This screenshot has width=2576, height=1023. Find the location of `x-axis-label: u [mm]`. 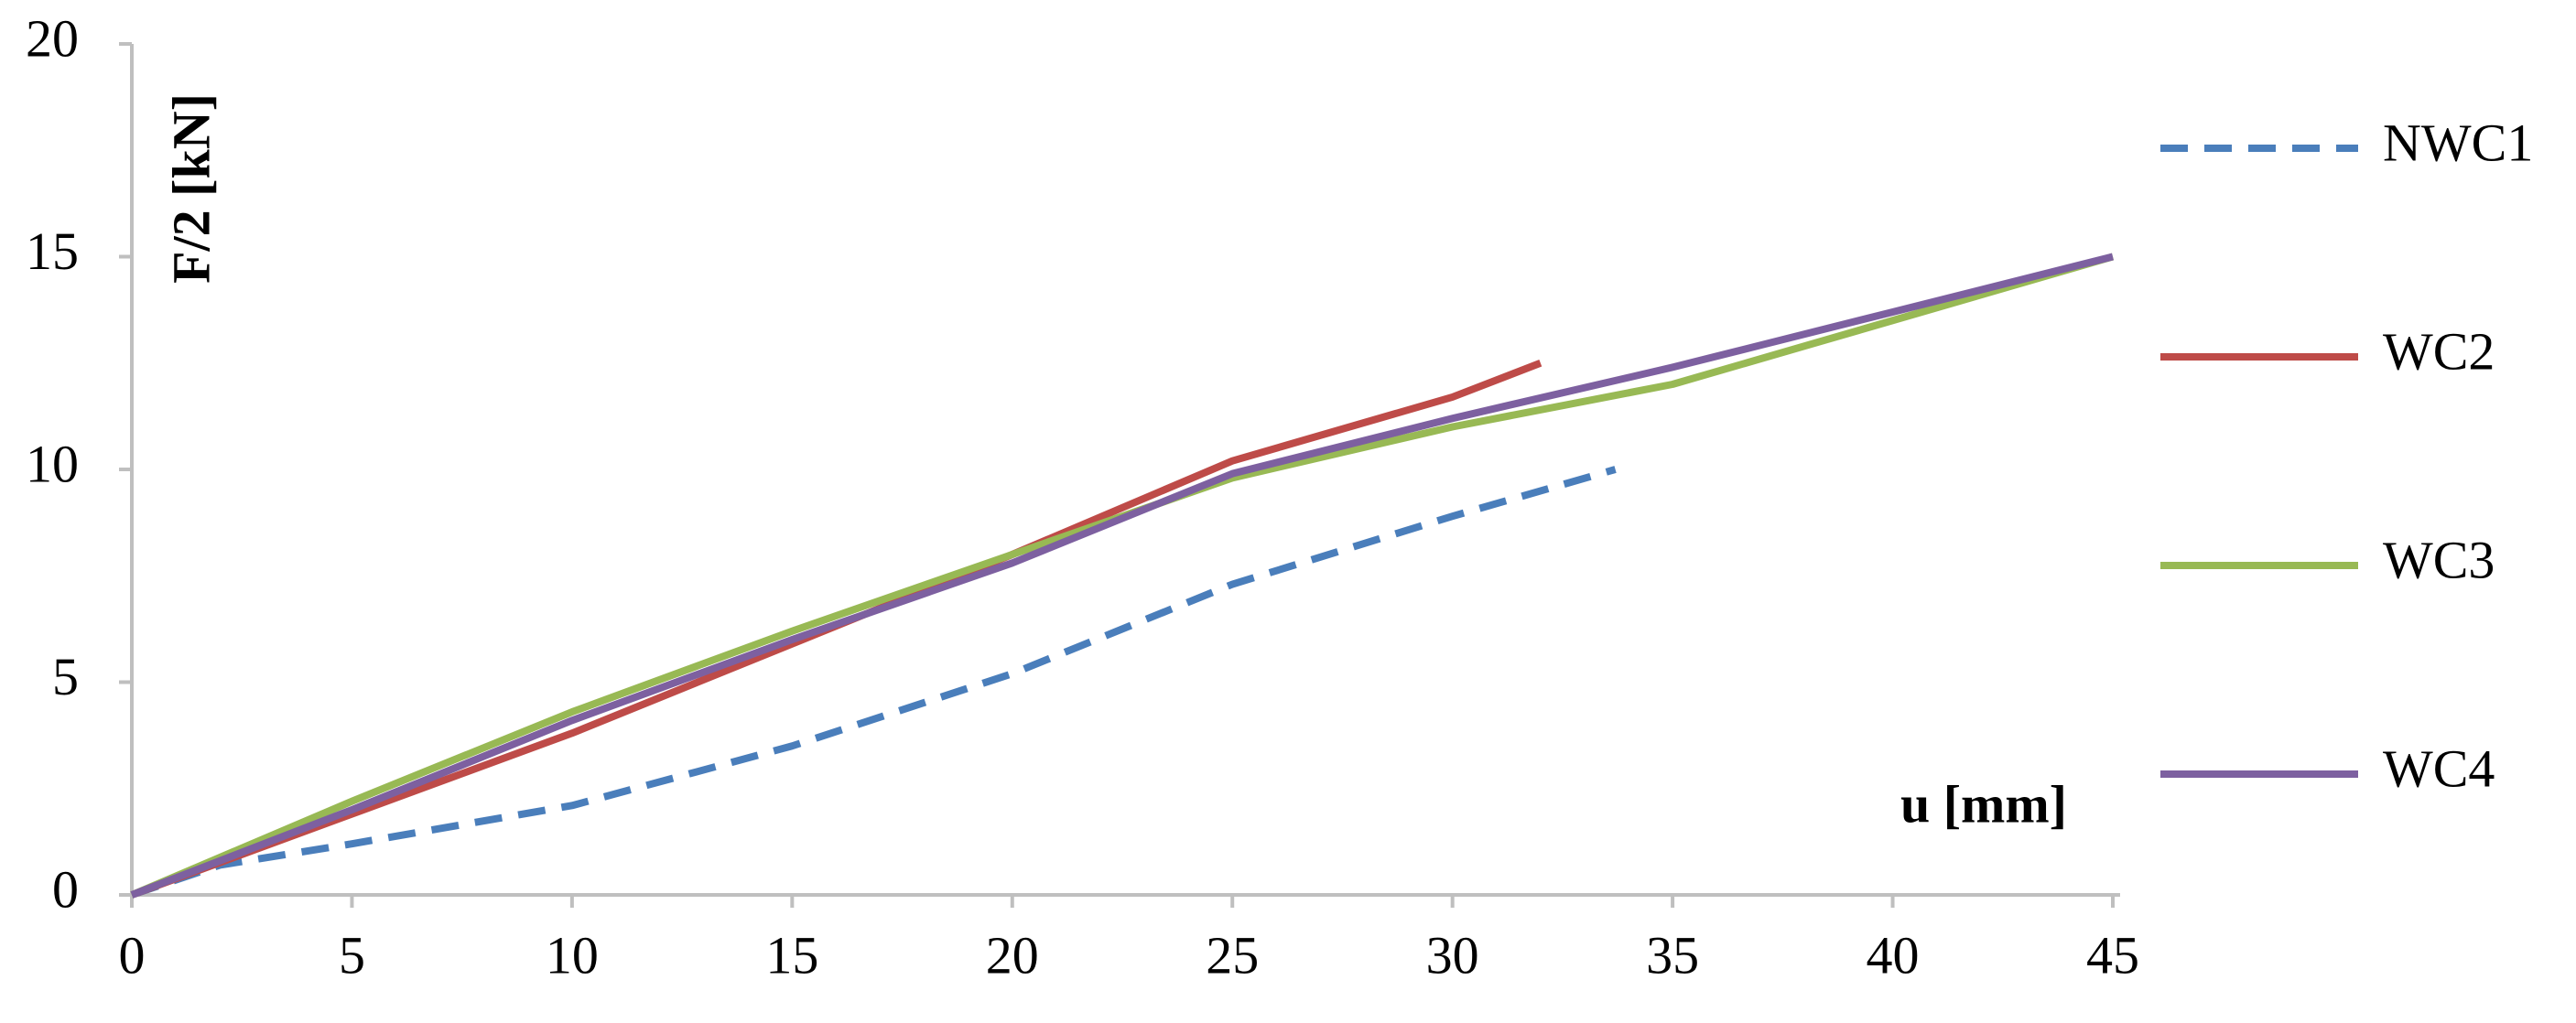

x-axis-label: u [mm] is located at coordinates (1983, 804).